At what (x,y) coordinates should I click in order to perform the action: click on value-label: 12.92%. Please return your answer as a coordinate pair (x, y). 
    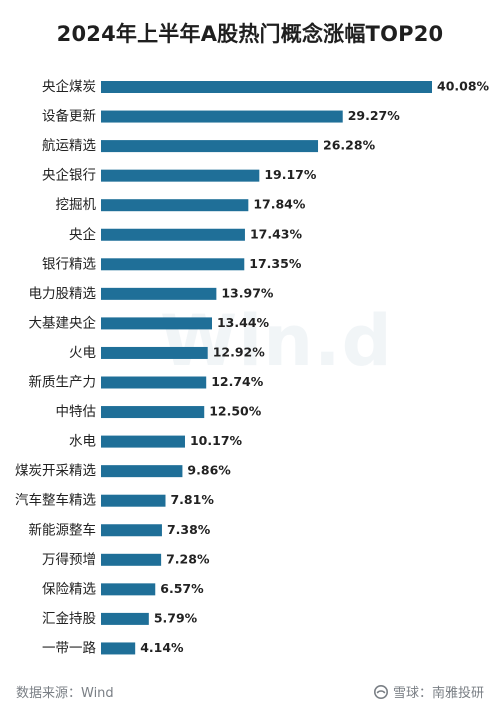
    Looking at the image, I should click on (239, 351).